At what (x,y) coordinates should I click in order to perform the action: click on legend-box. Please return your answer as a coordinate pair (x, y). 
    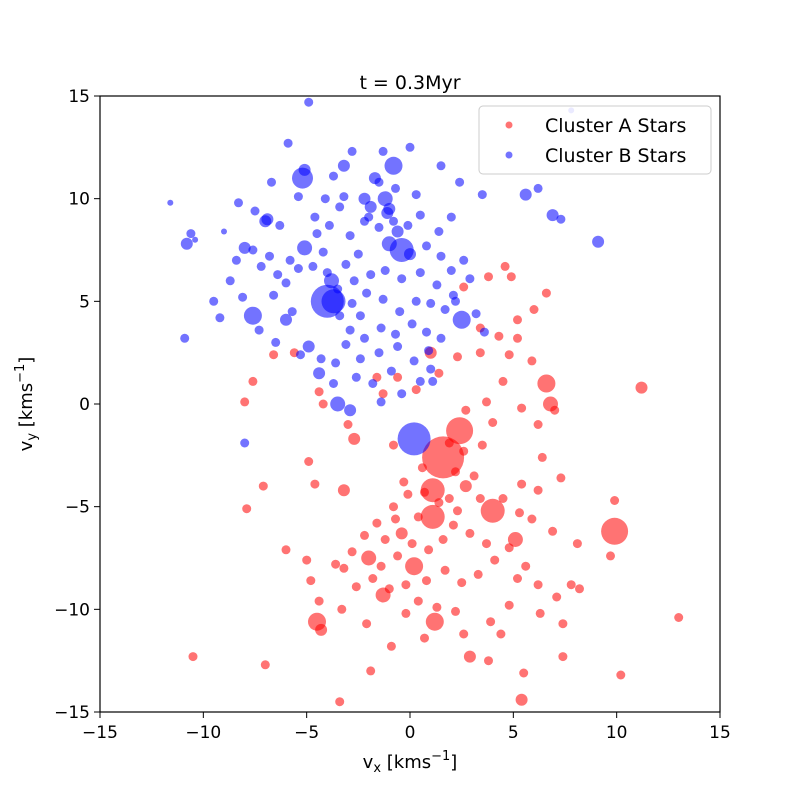
    Looking at the image, I should click on (595, 140).